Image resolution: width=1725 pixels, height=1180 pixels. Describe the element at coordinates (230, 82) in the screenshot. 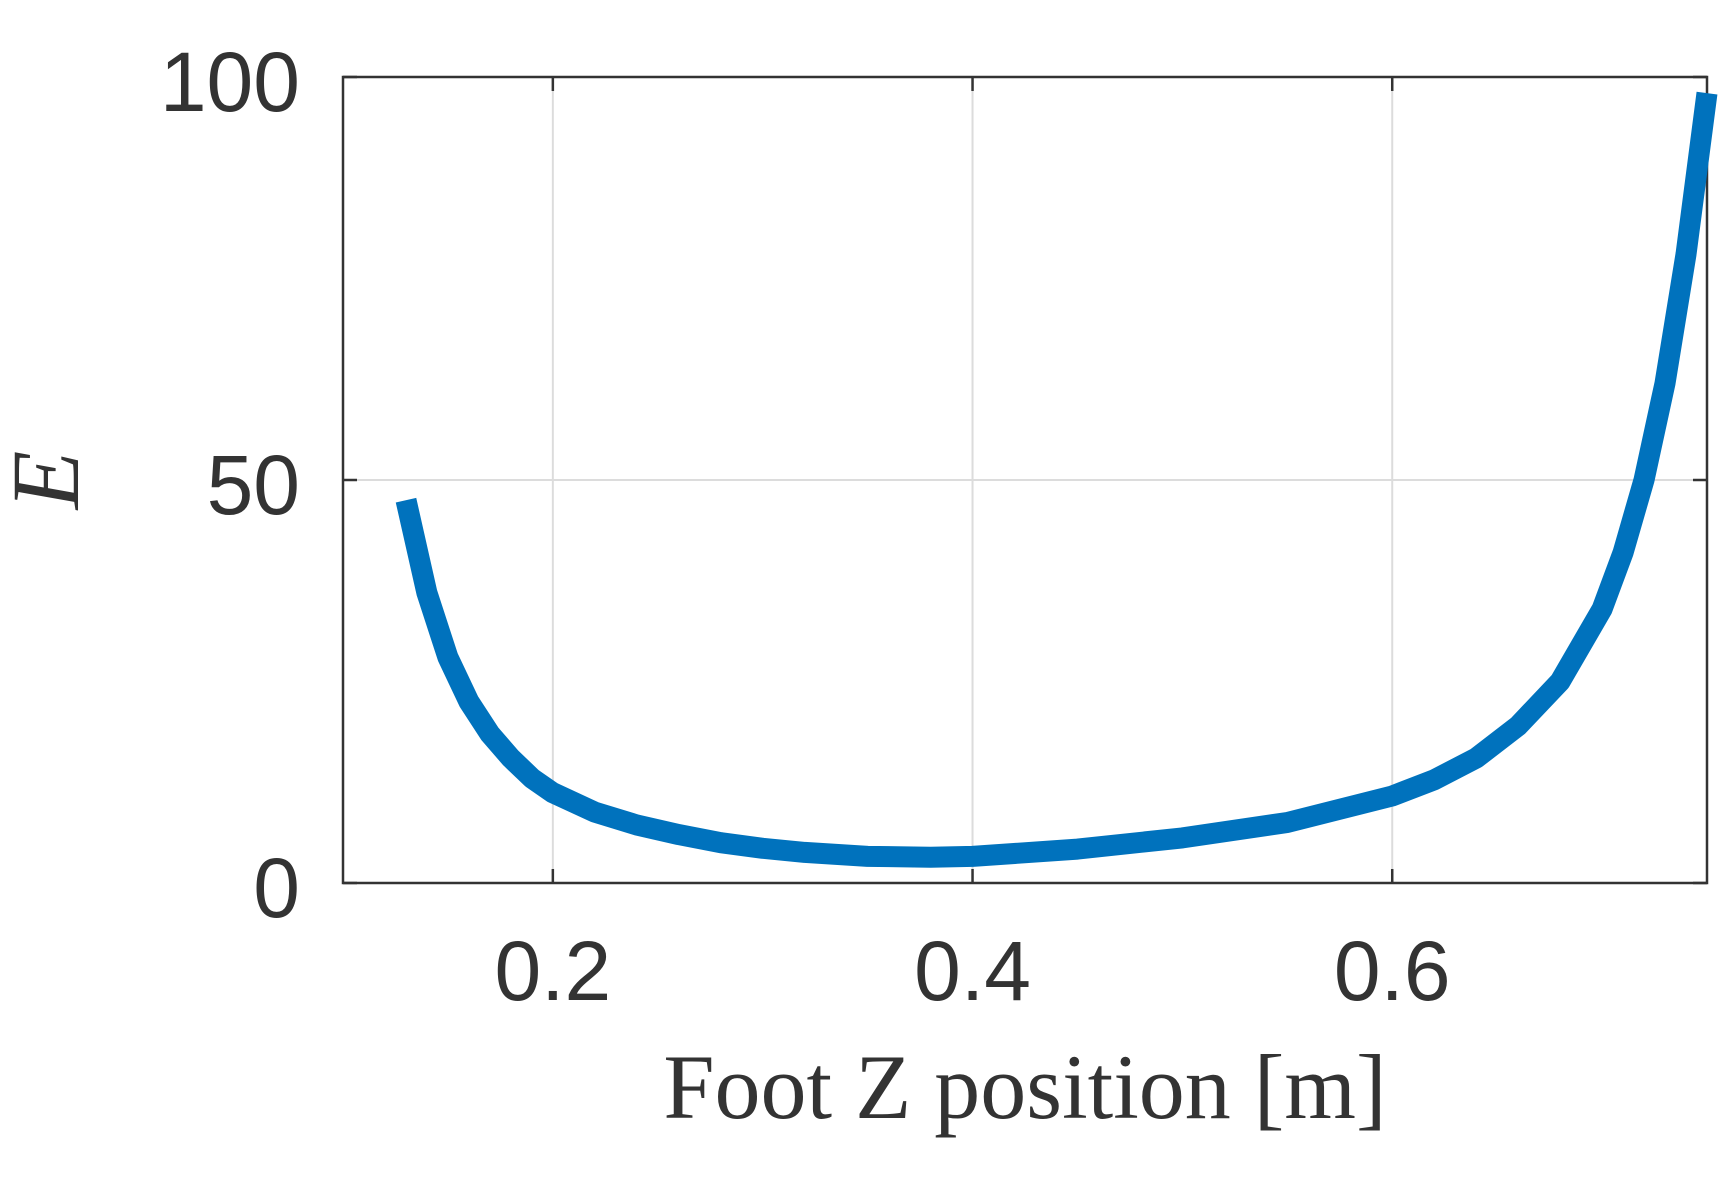

I see `y-tick-label: 100` at that location.